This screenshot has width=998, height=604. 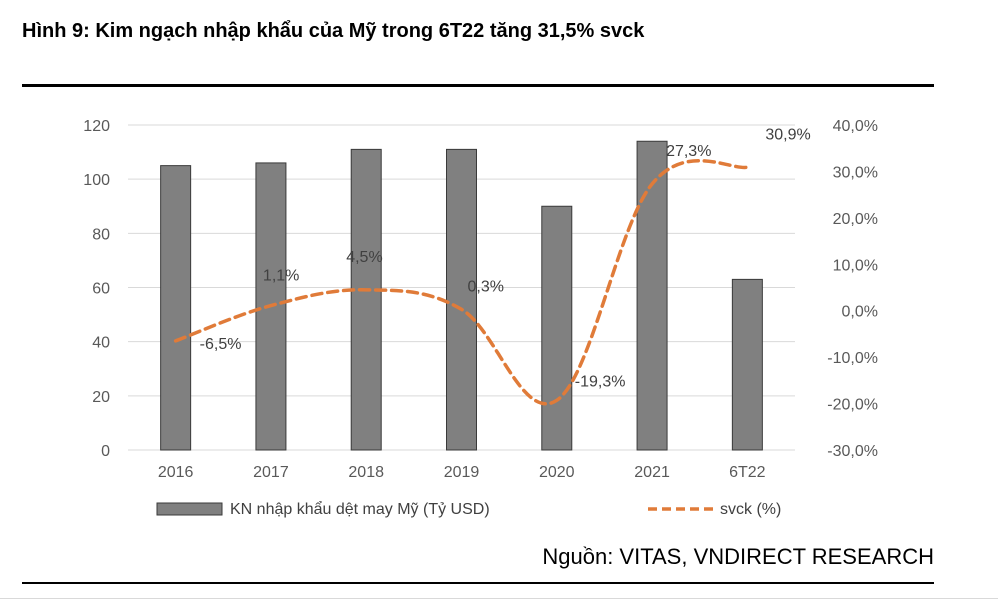 I want to click on y-left-tick-label: 100, so click(x=96, y=180).